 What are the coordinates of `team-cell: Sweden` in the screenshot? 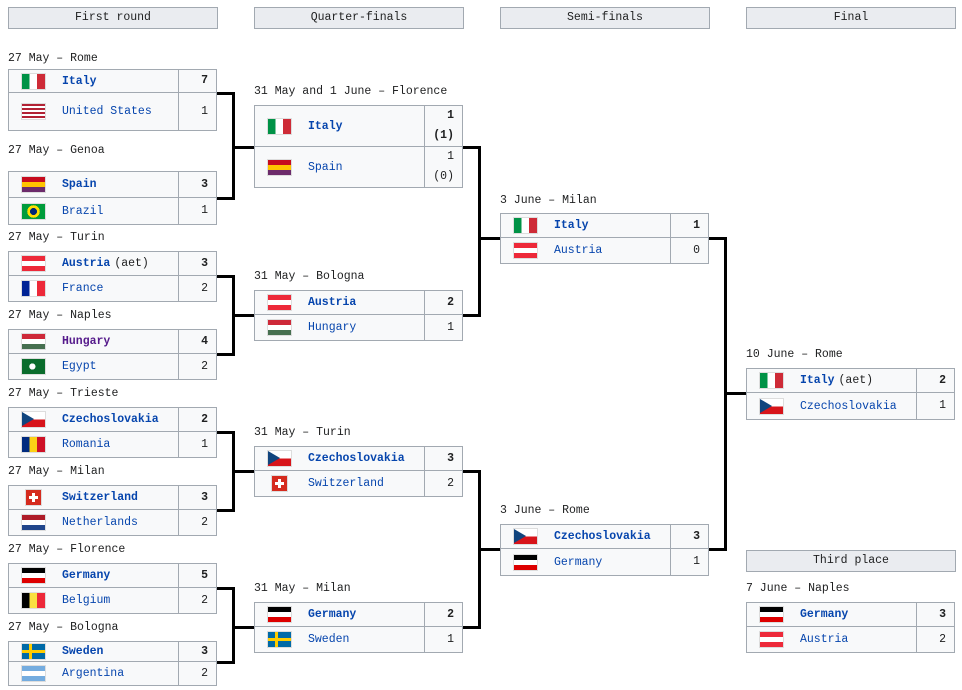 It's located at (93, 651).